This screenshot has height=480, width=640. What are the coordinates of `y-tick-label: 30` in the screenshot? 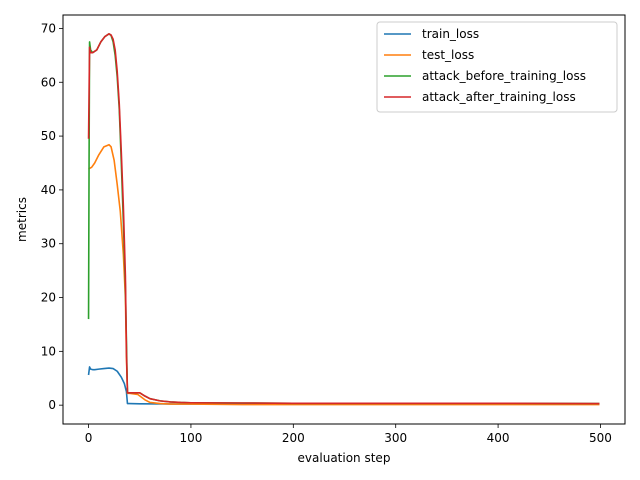 It's located at (48, 244).